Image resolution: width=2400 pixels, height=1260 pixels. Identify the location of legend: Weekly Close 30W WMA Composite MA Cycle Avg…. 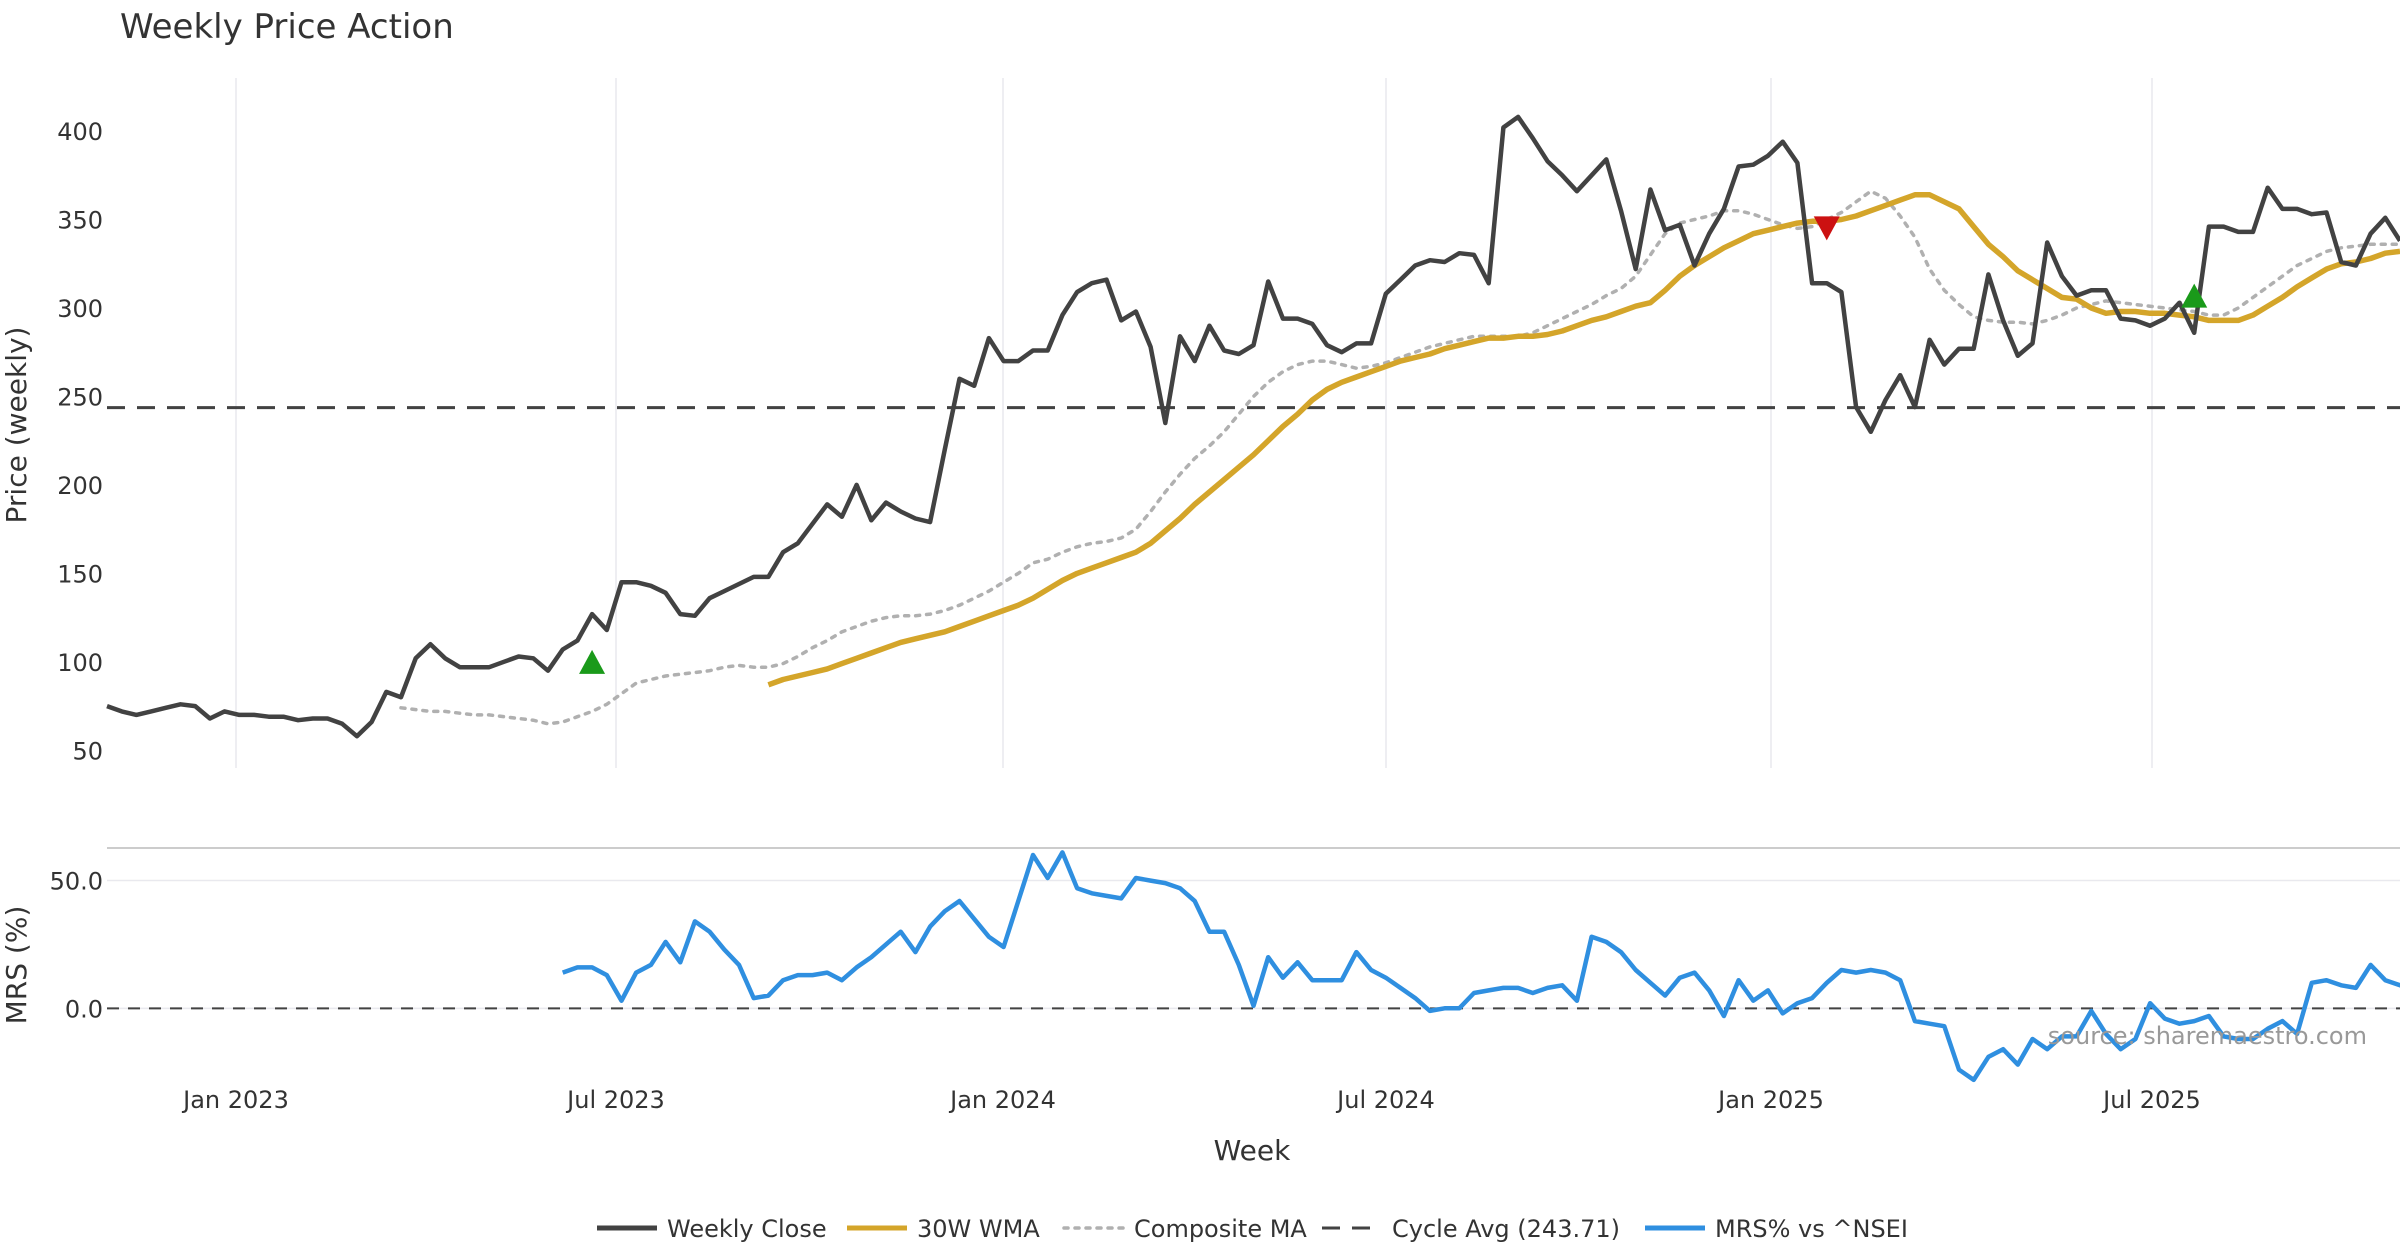
(1252, 1229).